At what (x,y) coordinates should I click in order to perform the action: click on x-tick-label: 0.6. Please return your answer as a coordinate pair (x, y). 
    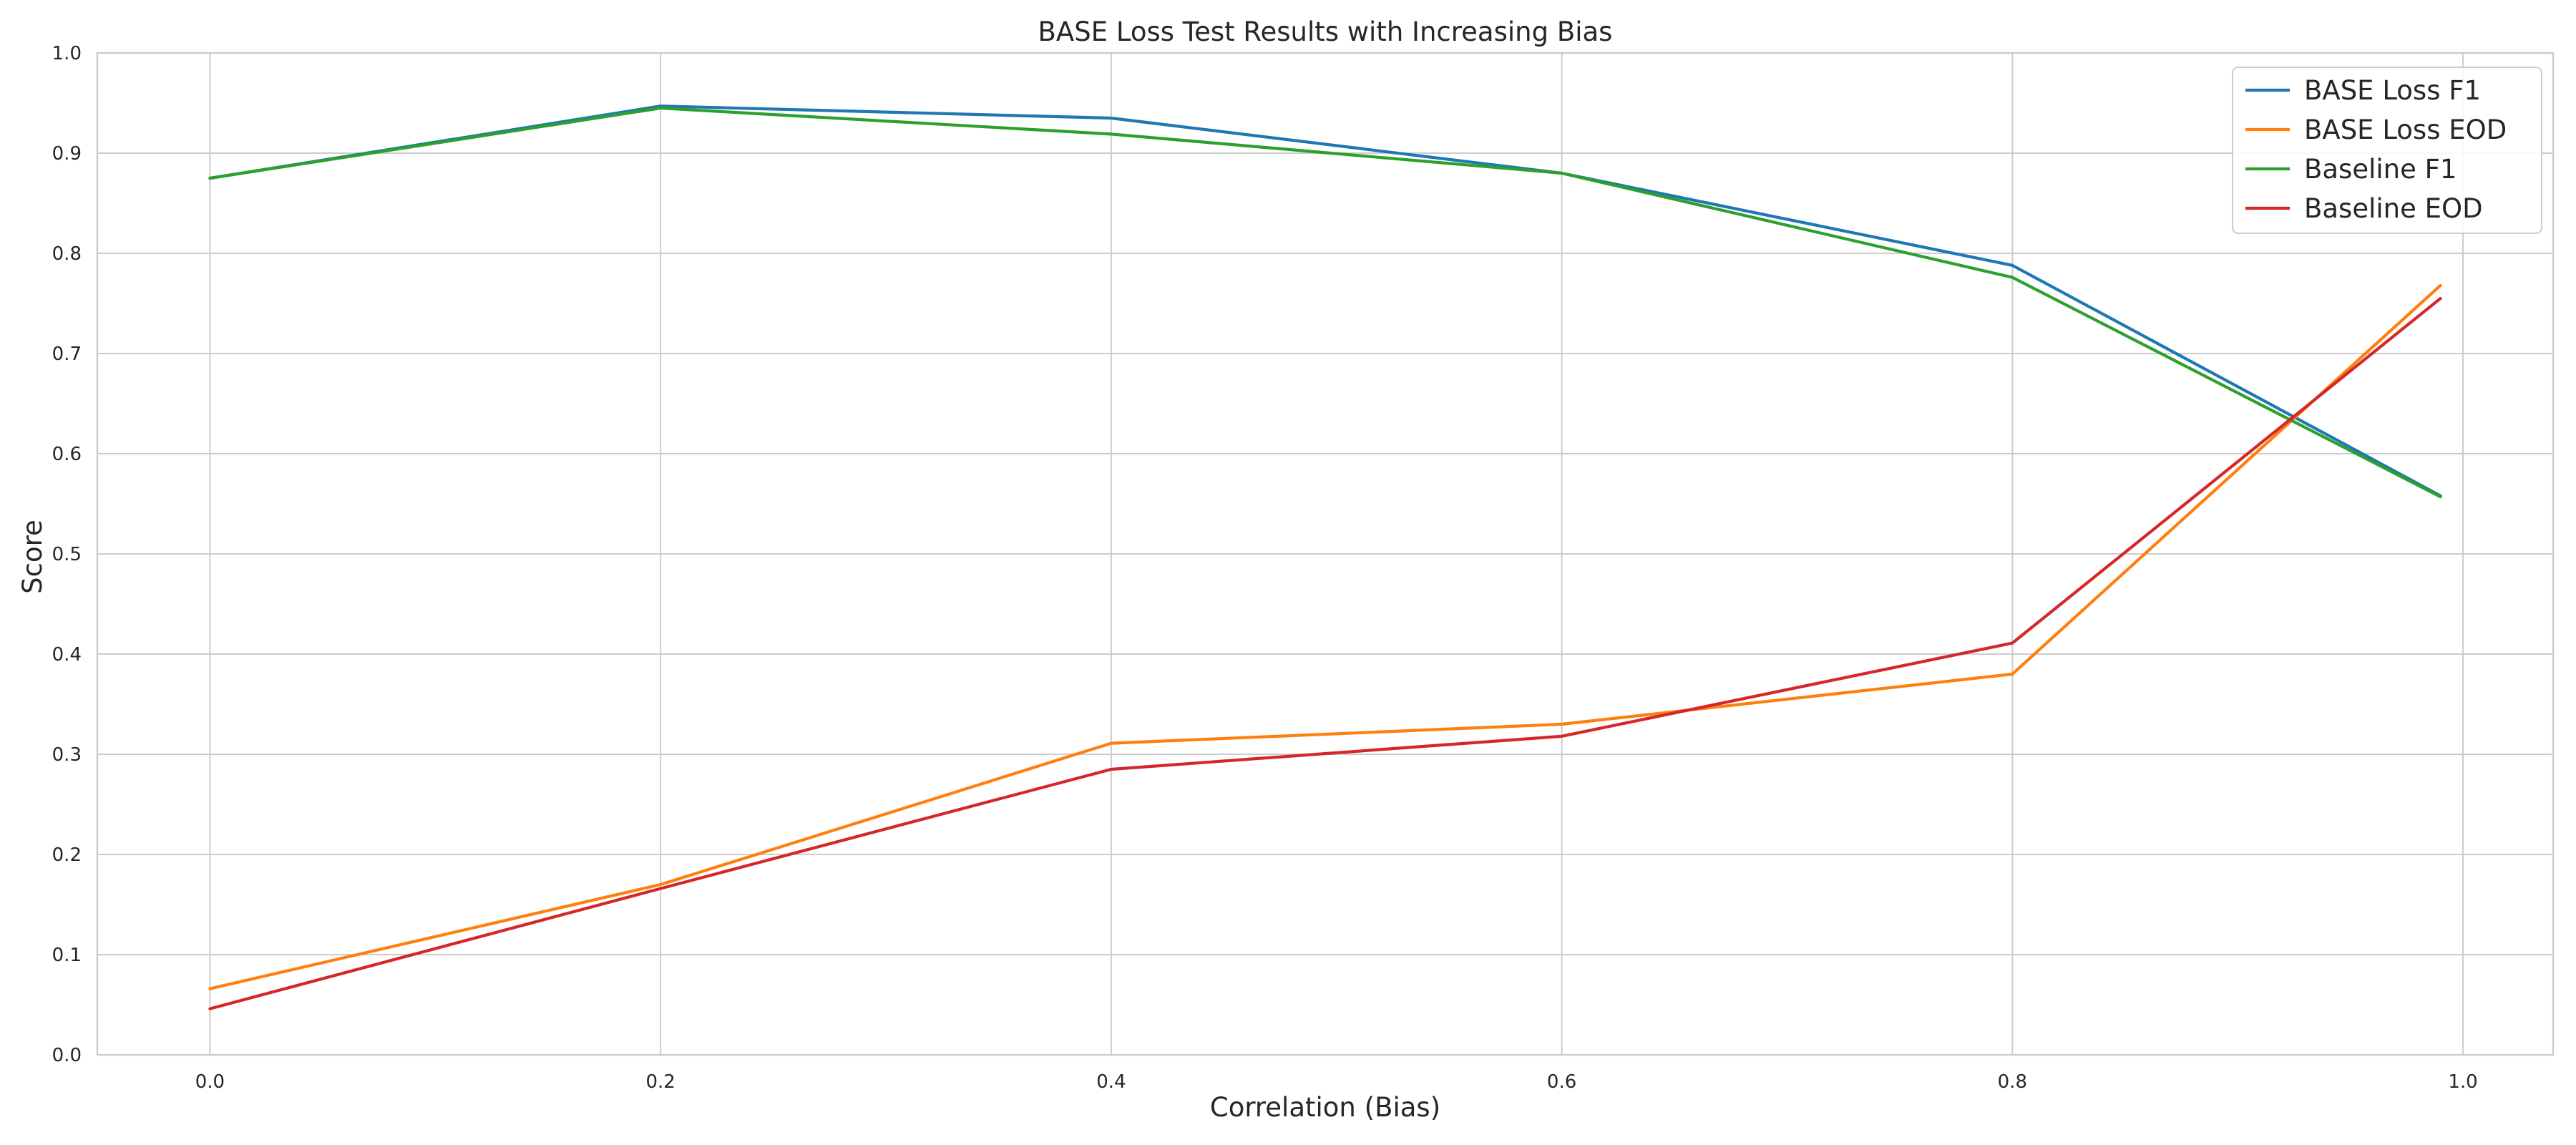
    Looking at the image, I should click on (1561, 1082).